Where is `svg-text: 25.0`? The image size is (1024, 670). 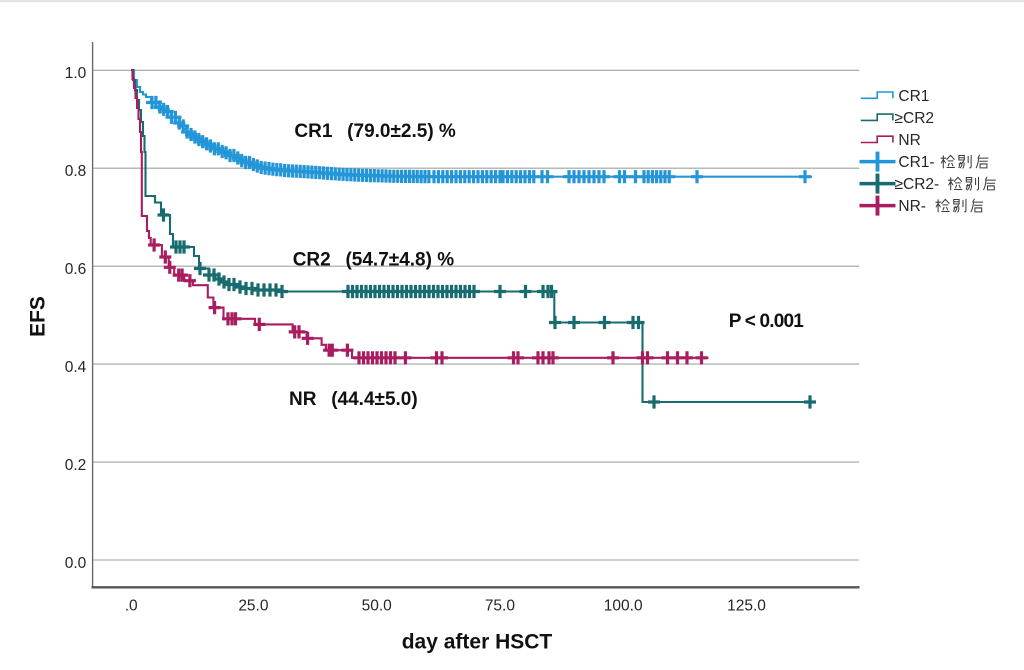
svg-text: 25.0 is located at coordinates (253, 606).